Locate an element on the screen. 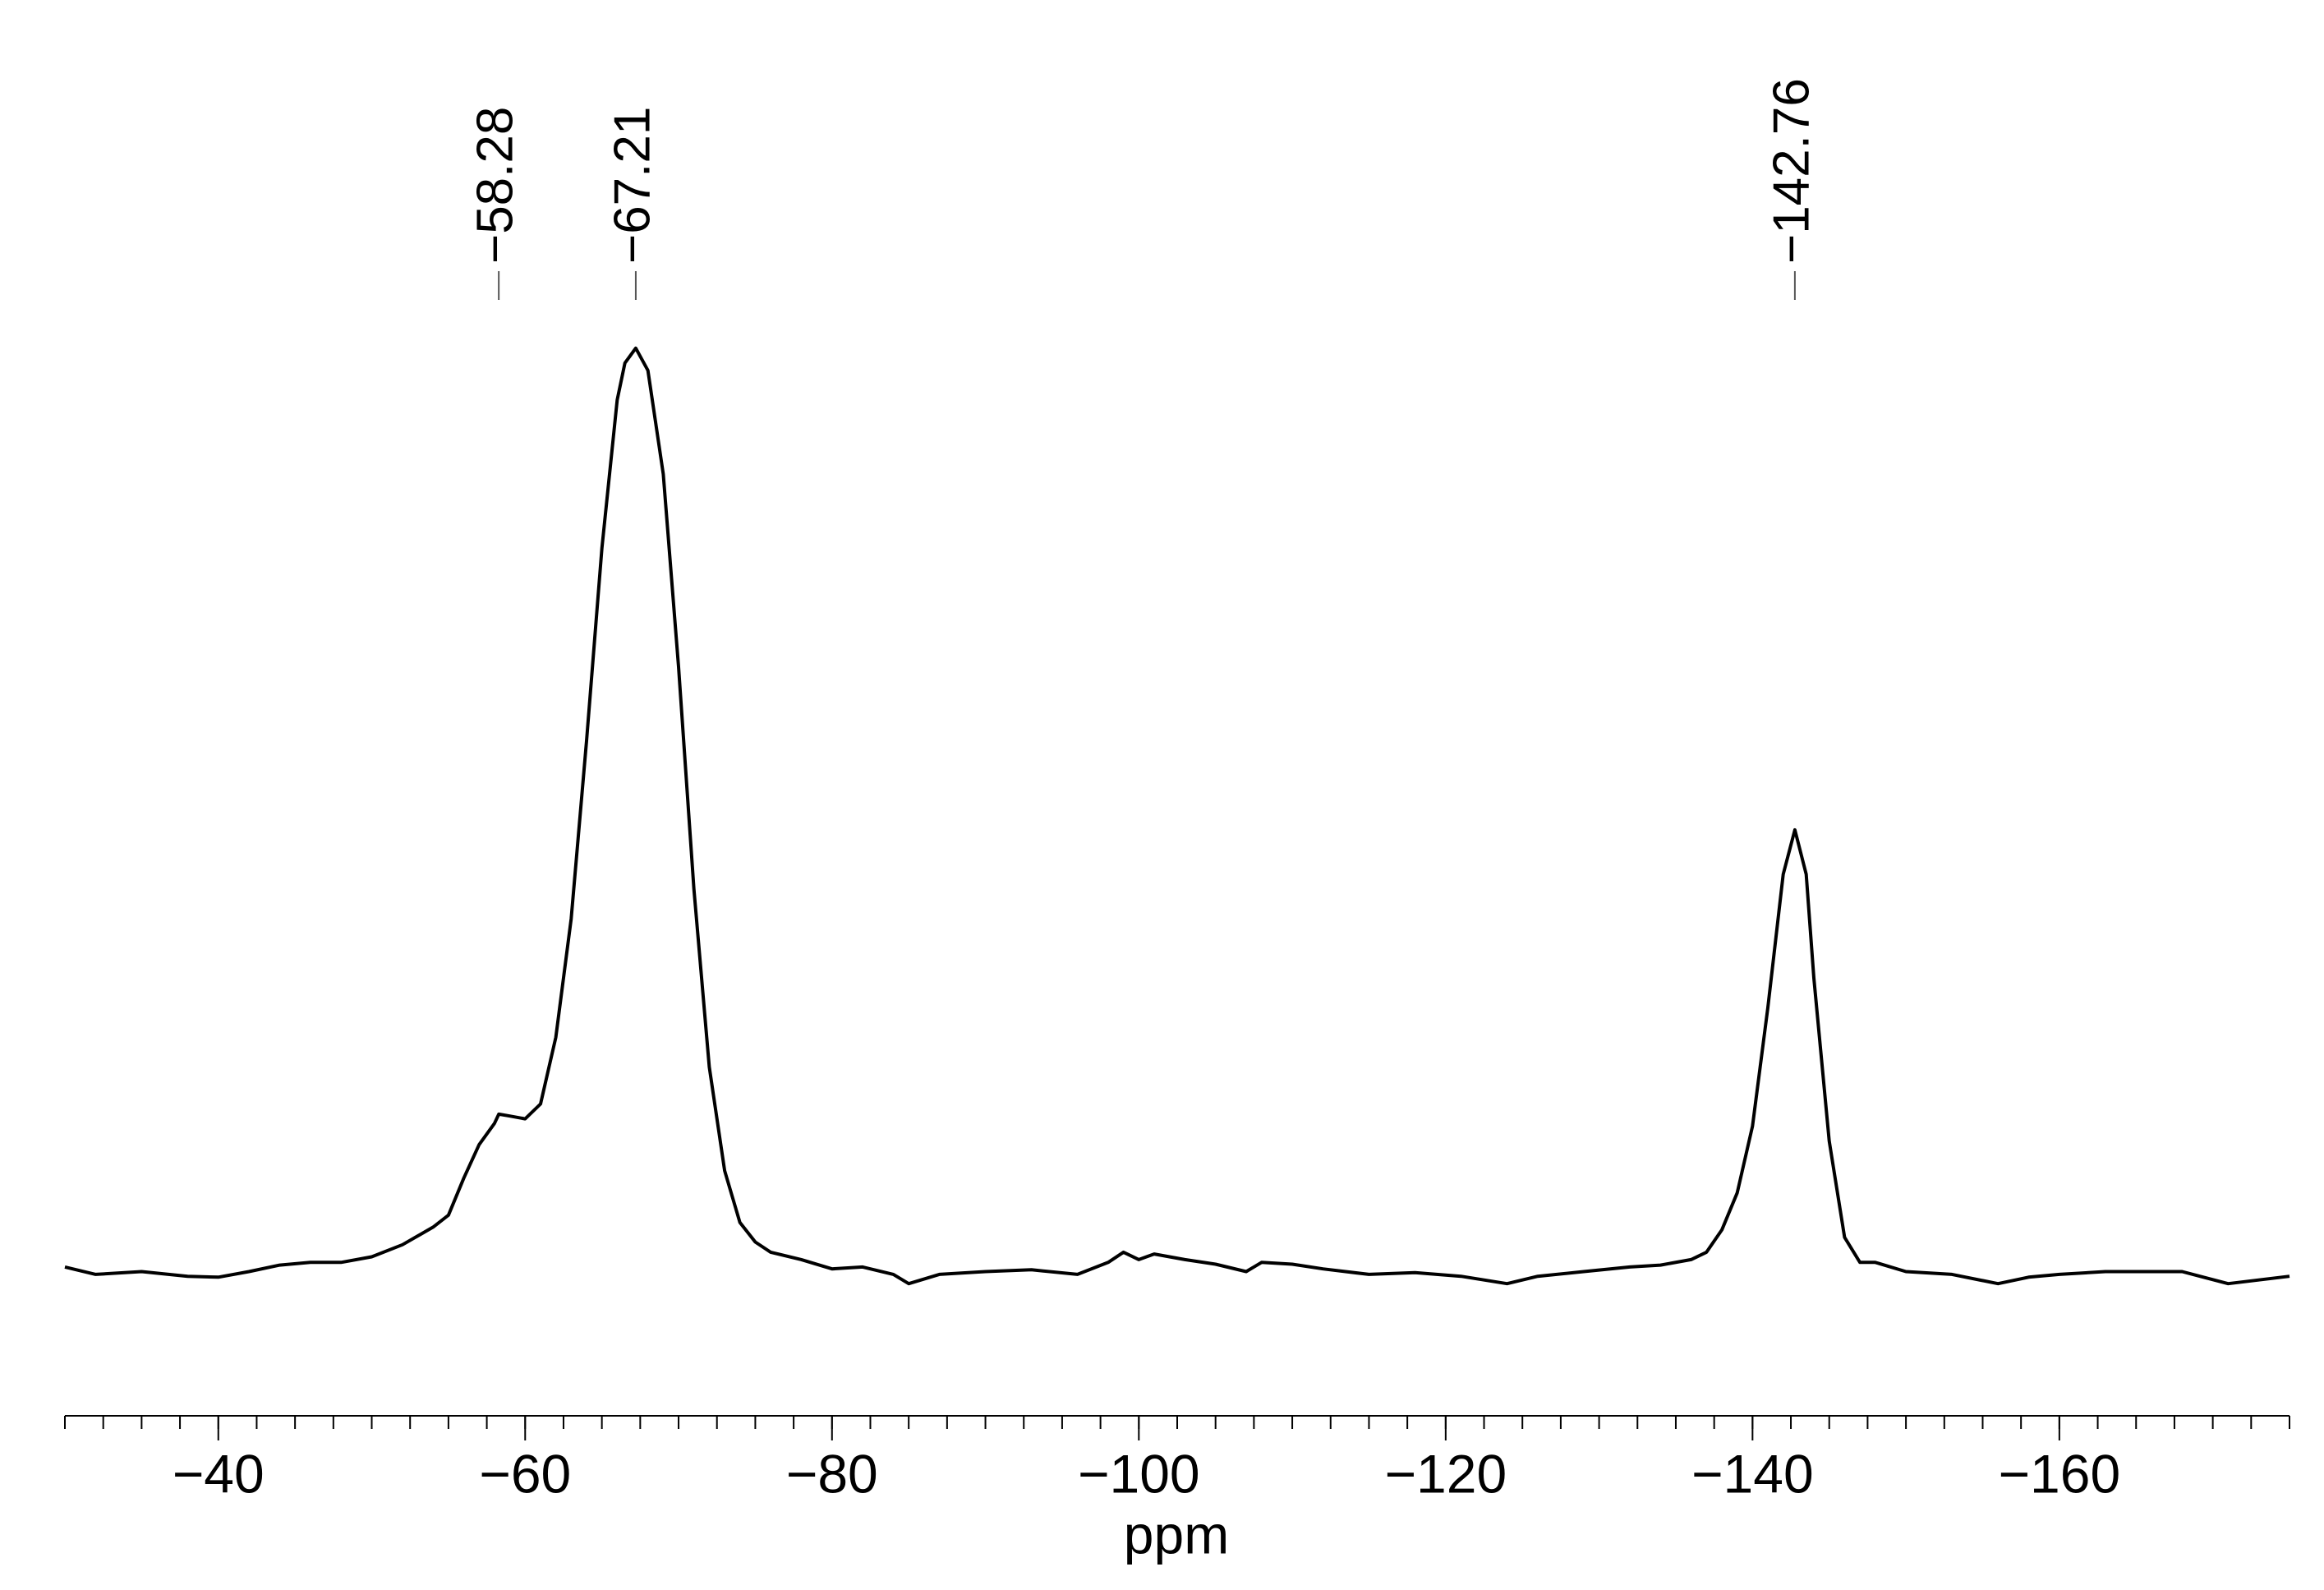 This screenshot has width=2324, height=1590. x-tick-label: −100 is located at coordinates (1139, 1473).